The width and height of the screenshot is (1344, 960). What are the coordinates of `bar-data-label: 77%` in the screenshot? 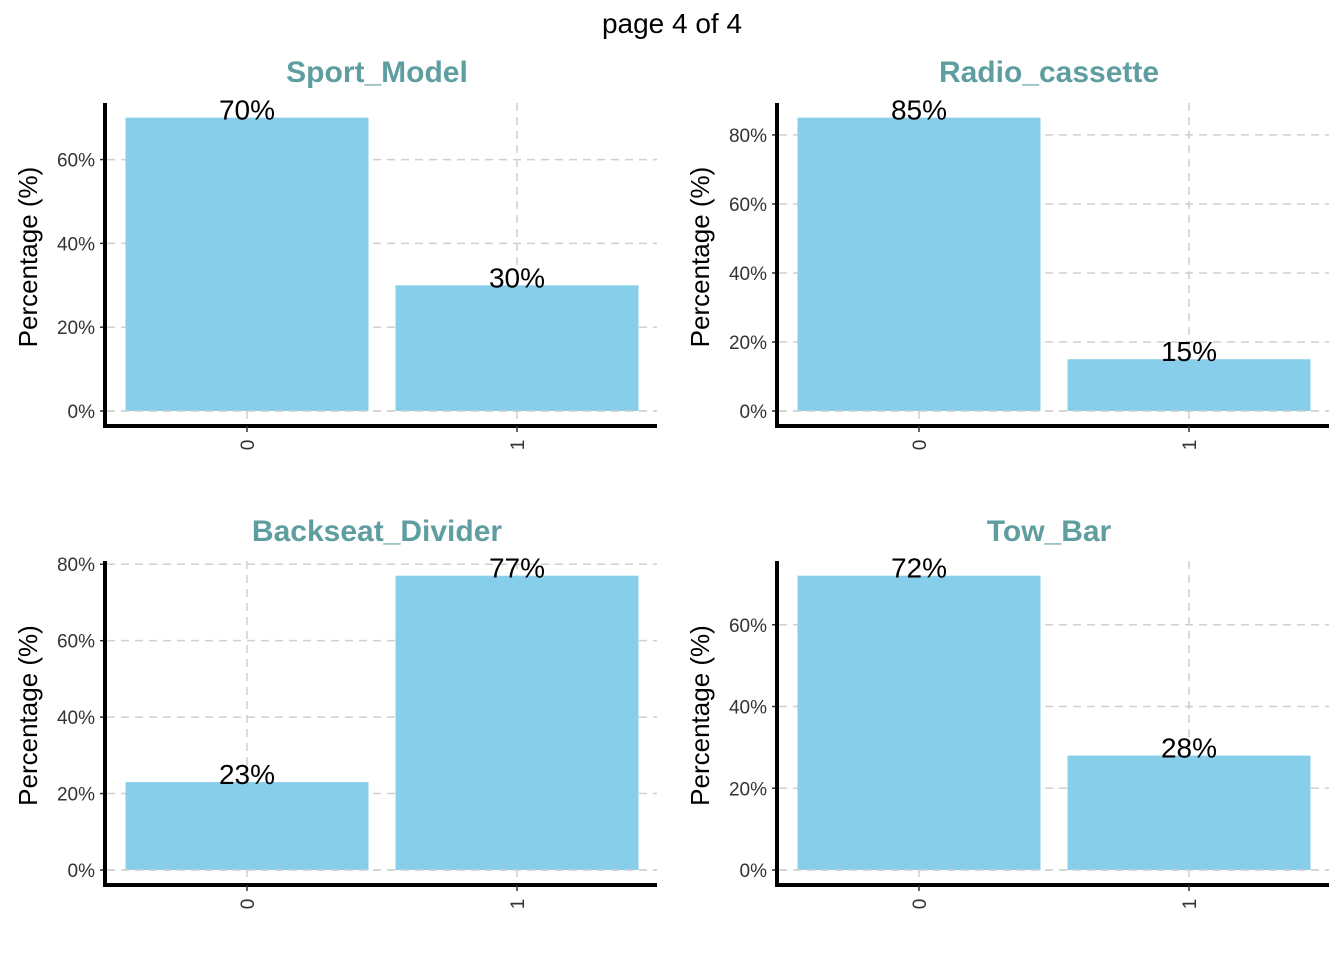 It's located at (517, 568).